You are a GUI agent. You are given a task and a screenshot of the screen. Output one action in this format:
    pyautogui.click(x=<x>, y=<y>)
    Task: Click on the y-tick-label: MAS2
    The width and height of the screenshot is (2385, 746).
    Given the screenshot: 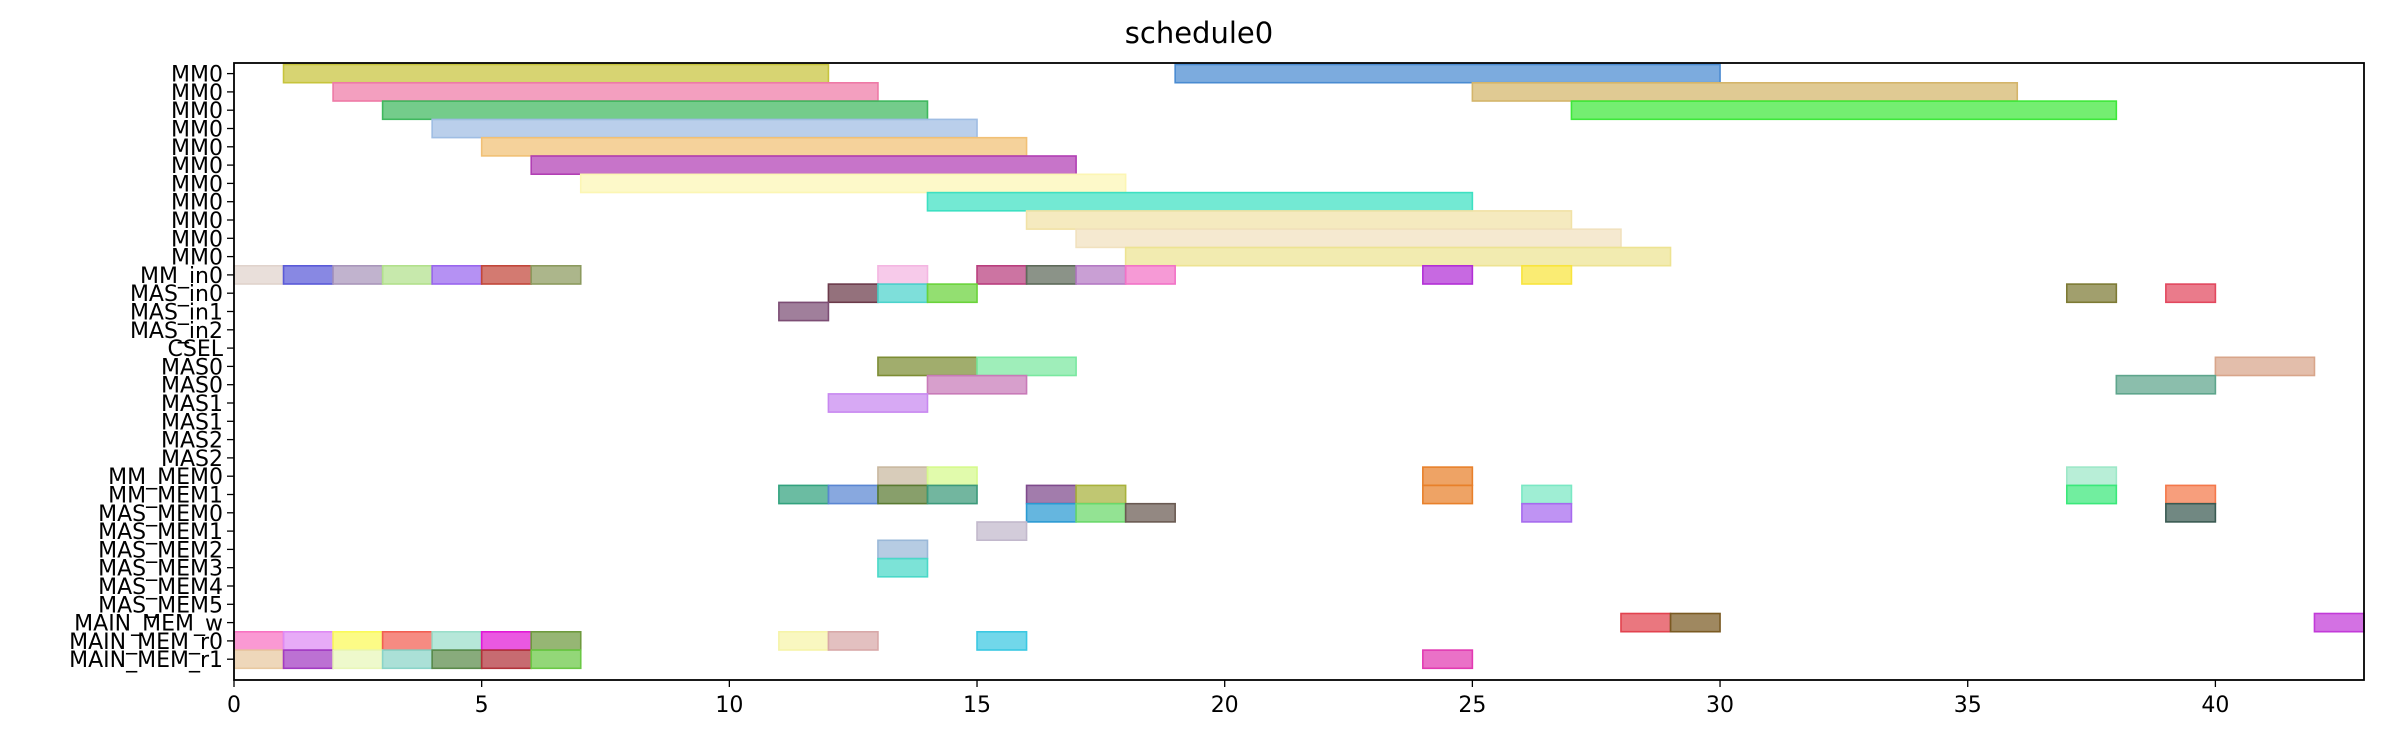 What is the action you would take?
    pyautogui.click(x=192, y=459)
    